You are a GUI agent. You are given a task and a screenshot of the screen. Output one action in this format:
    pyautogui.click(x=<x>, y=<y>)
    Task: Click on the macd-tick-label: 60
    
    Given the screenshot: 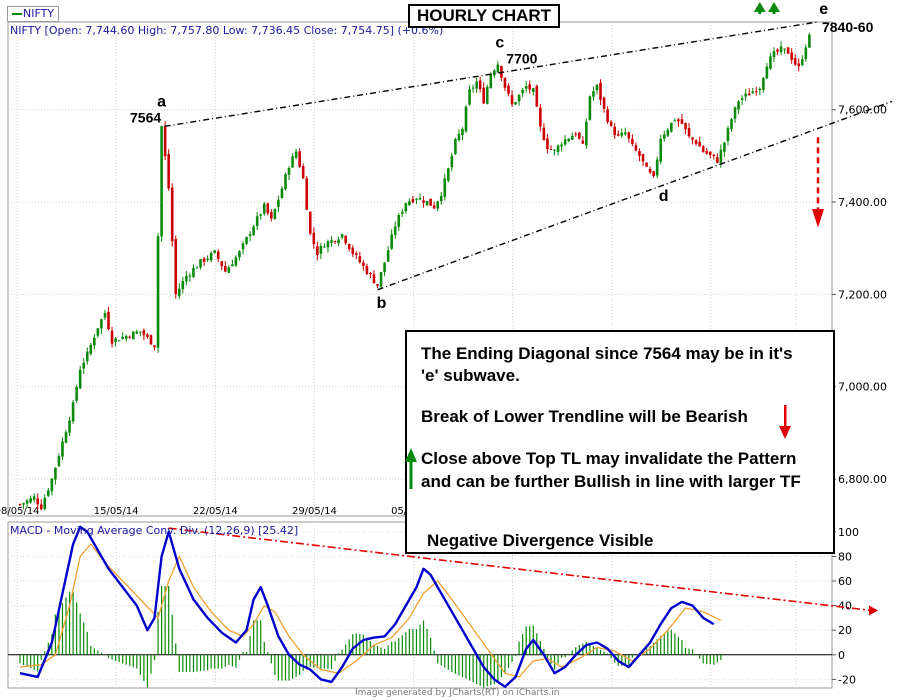 What is the action you would take?
    pyautogui.click(x=845, y=581)
    